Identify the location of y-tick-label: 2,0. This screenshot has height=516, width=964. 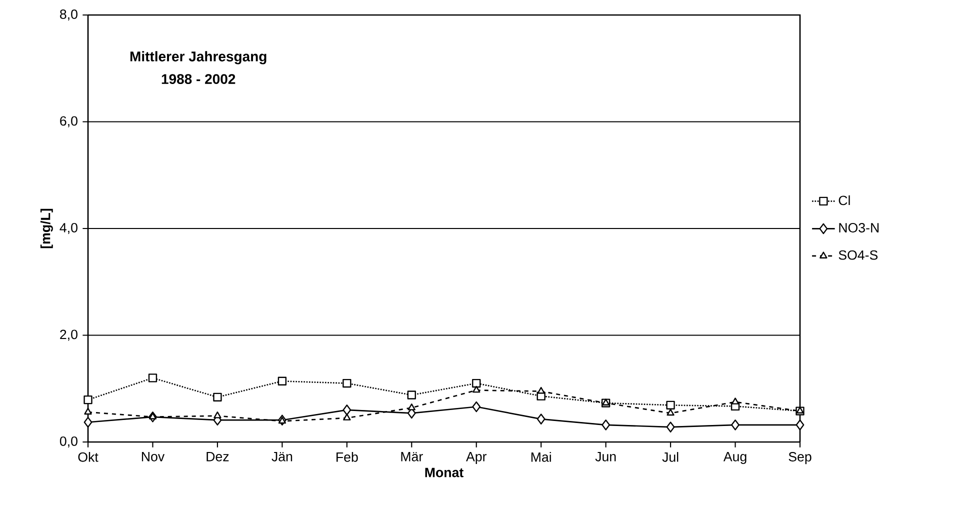
(69, 335).